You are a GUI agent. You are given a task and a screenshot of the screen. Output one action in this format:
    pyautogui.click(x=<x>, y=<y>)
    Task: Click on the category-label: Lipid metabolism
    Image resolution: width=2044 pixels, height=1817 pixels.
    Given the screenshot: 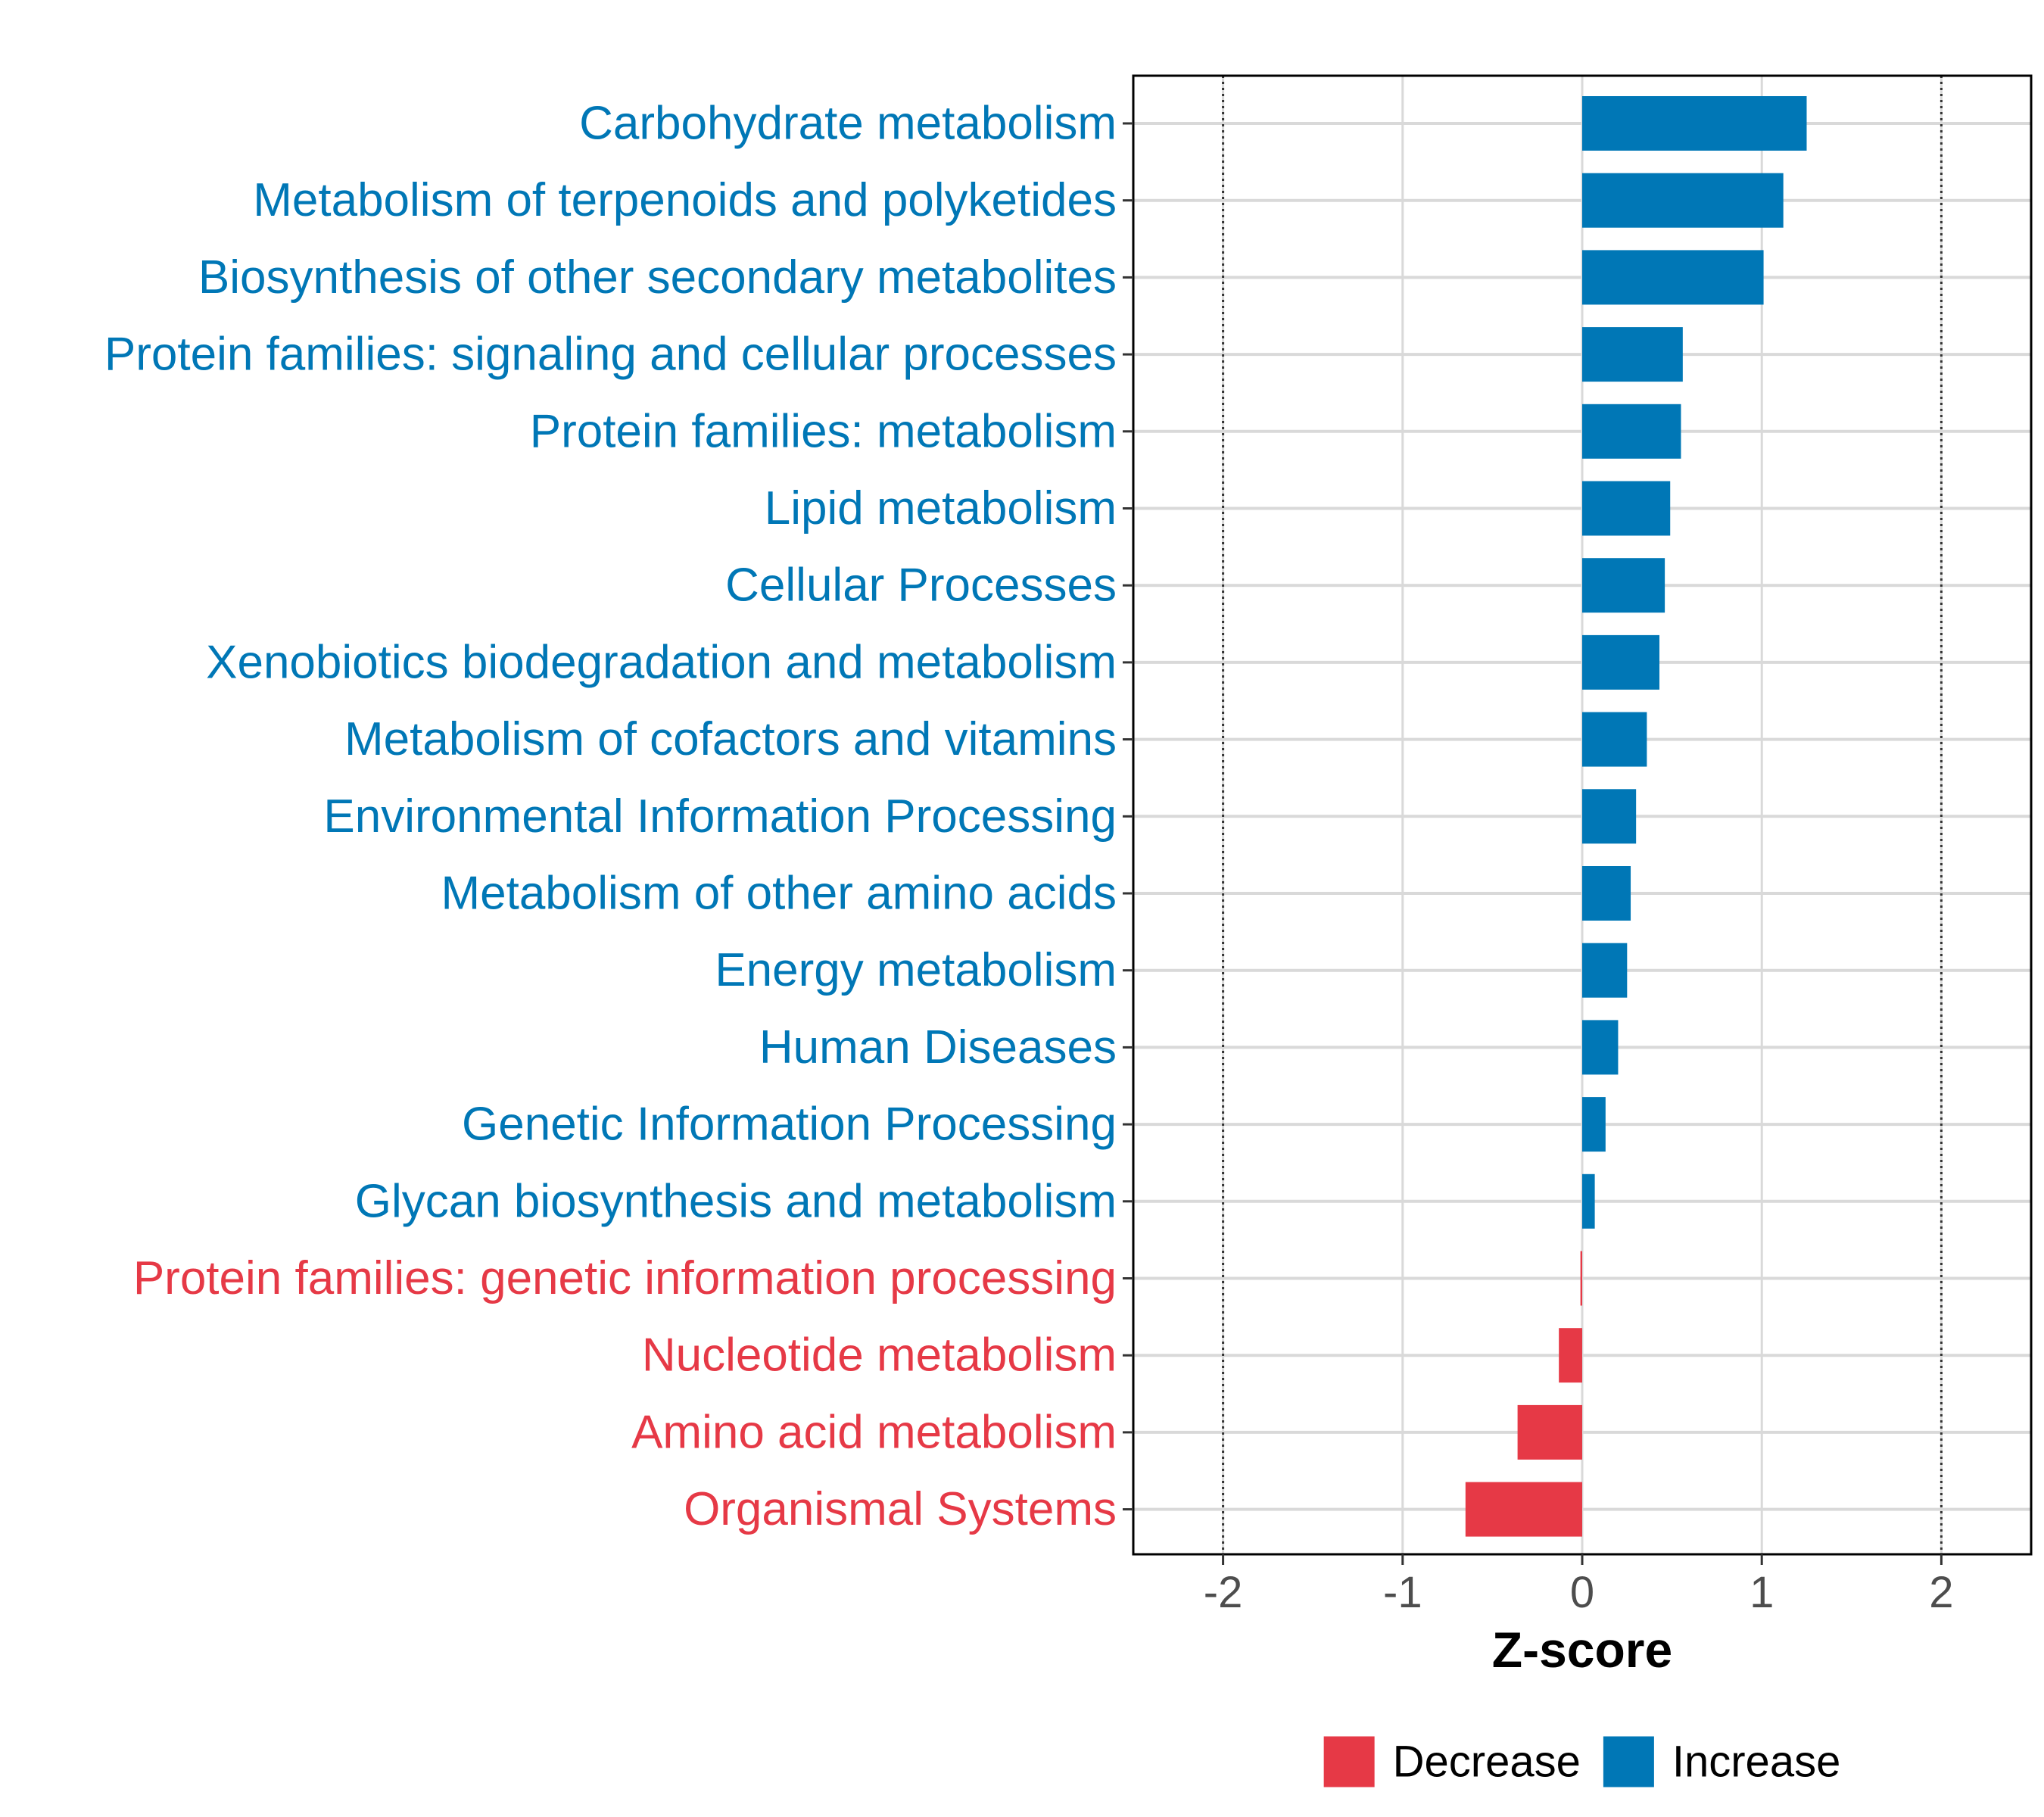 What is the action you would take?
    pyautogui.click(x=941, y=508)
    